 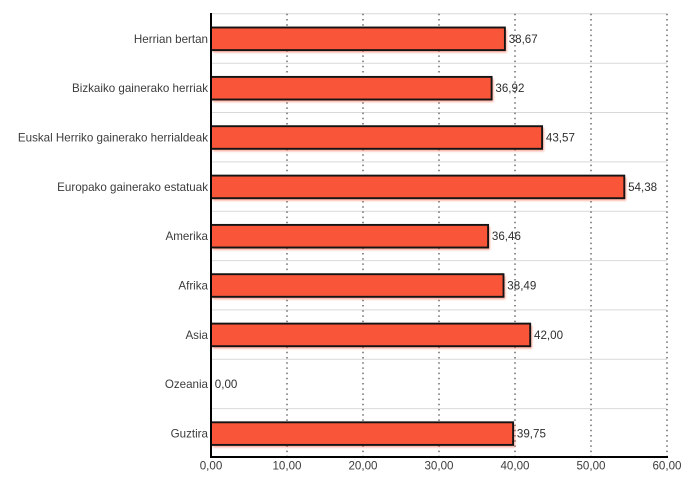 I want to click on svg-text: Afrika, so click(x=193, y=286).